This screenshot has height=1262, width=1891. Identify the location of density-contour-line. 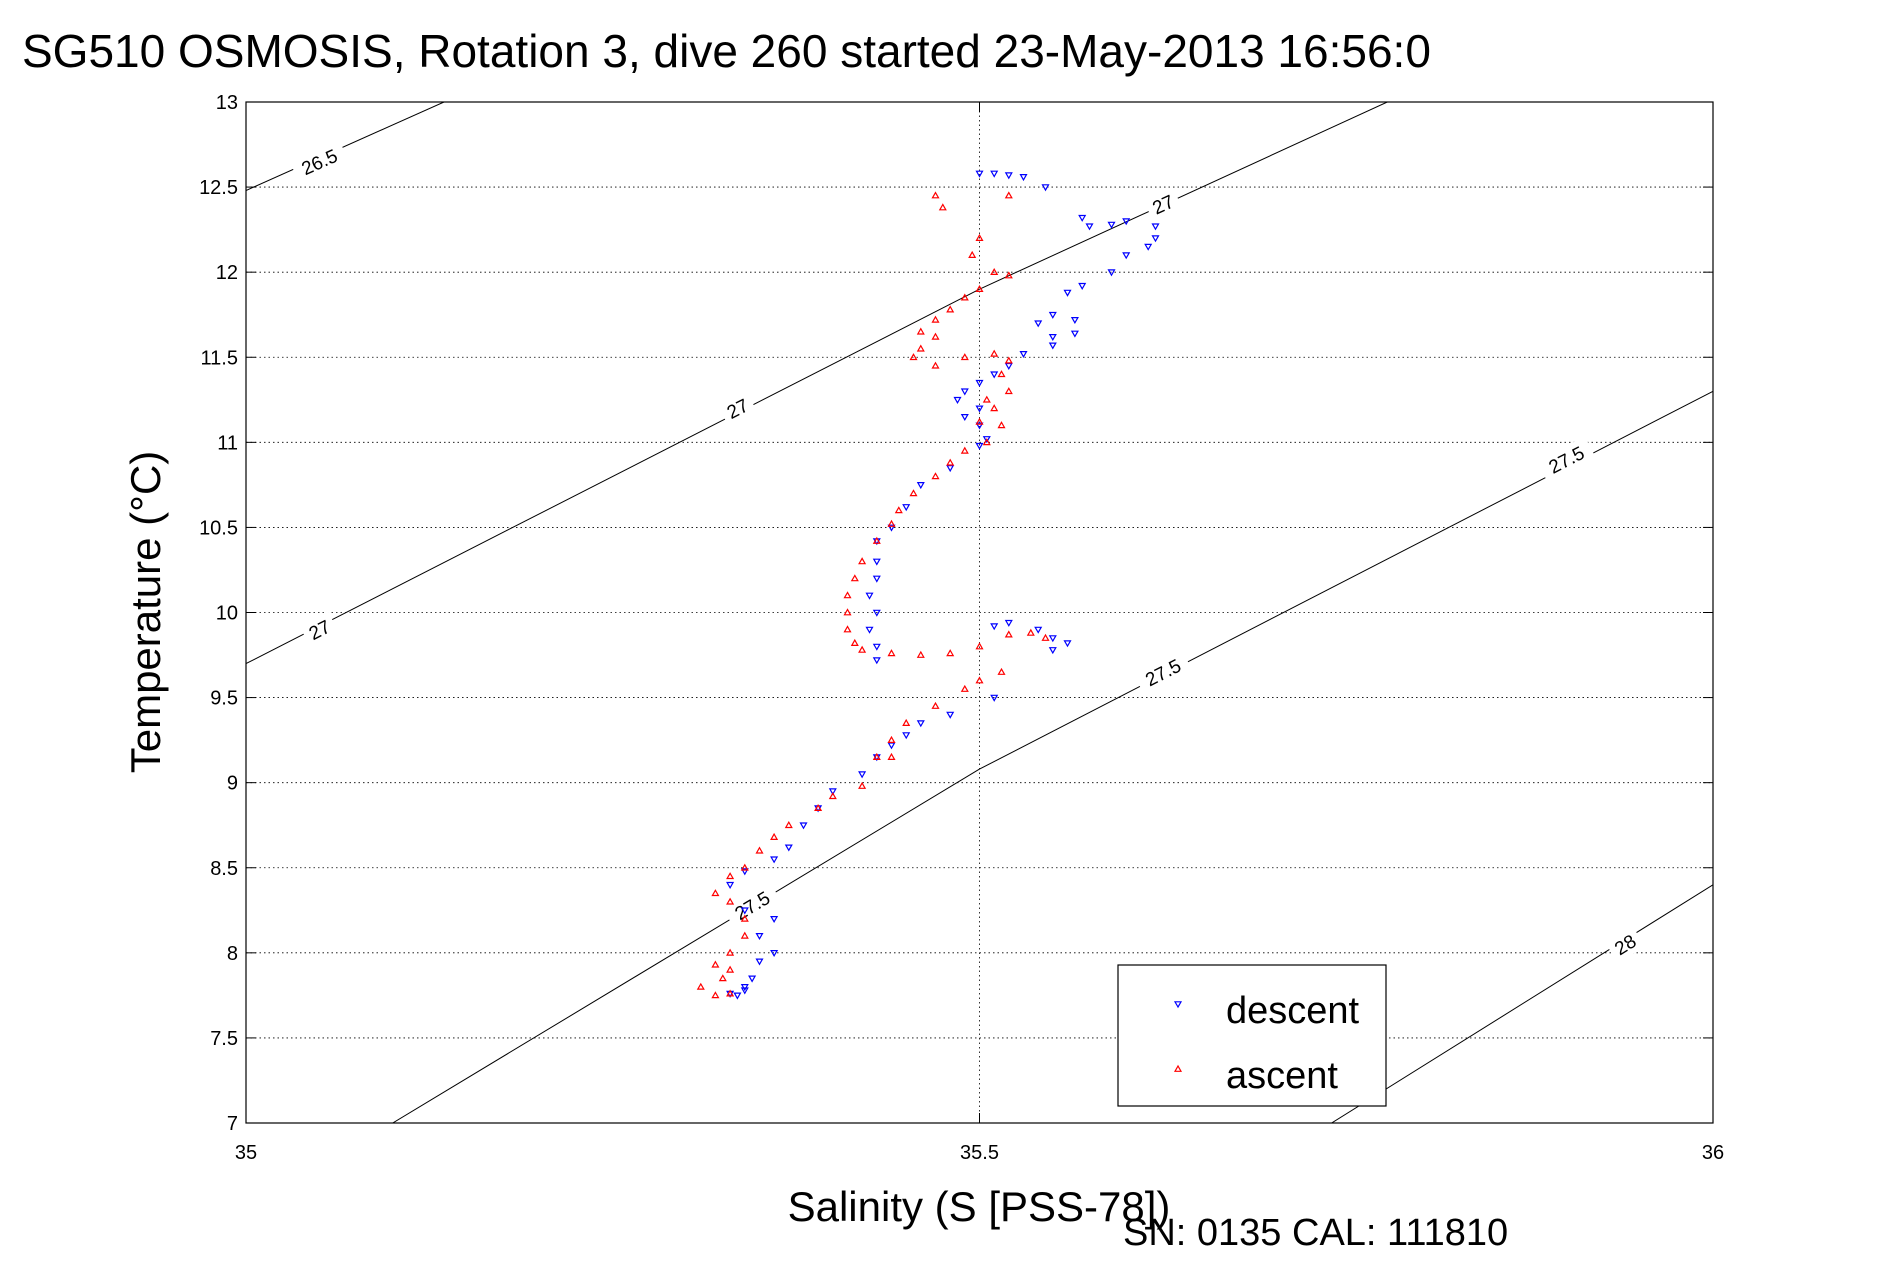
(1522, 1003).